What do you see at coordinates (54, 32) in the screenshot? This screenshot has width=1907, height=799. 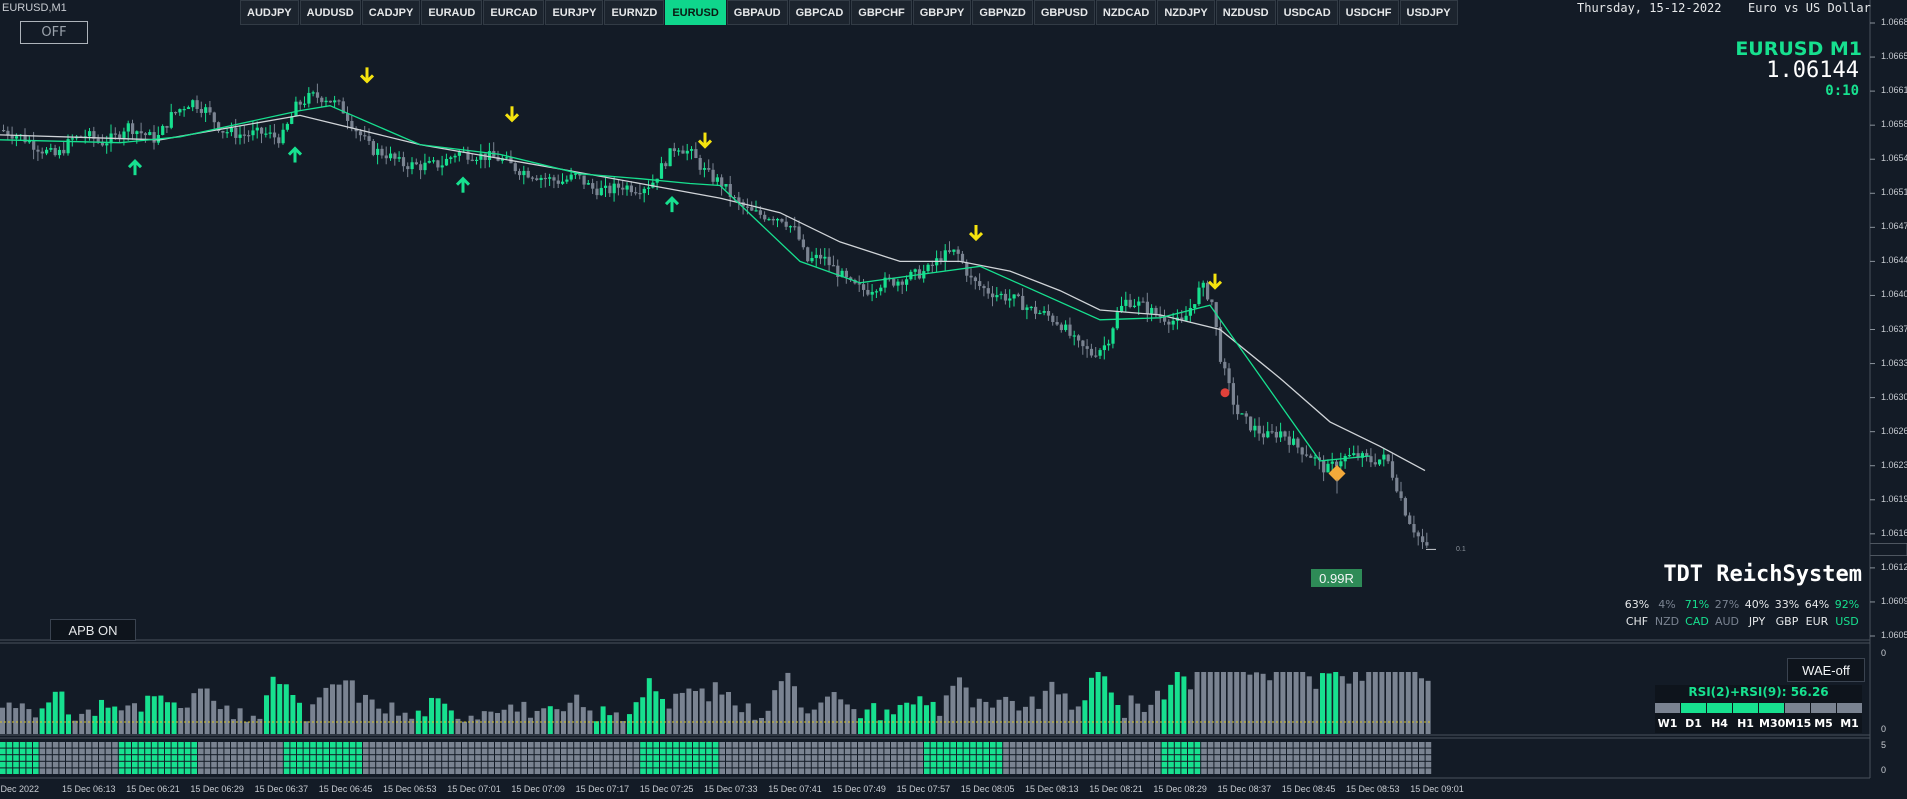 I see `off-toggle-button: OFF` at bounding box center [54, 32].